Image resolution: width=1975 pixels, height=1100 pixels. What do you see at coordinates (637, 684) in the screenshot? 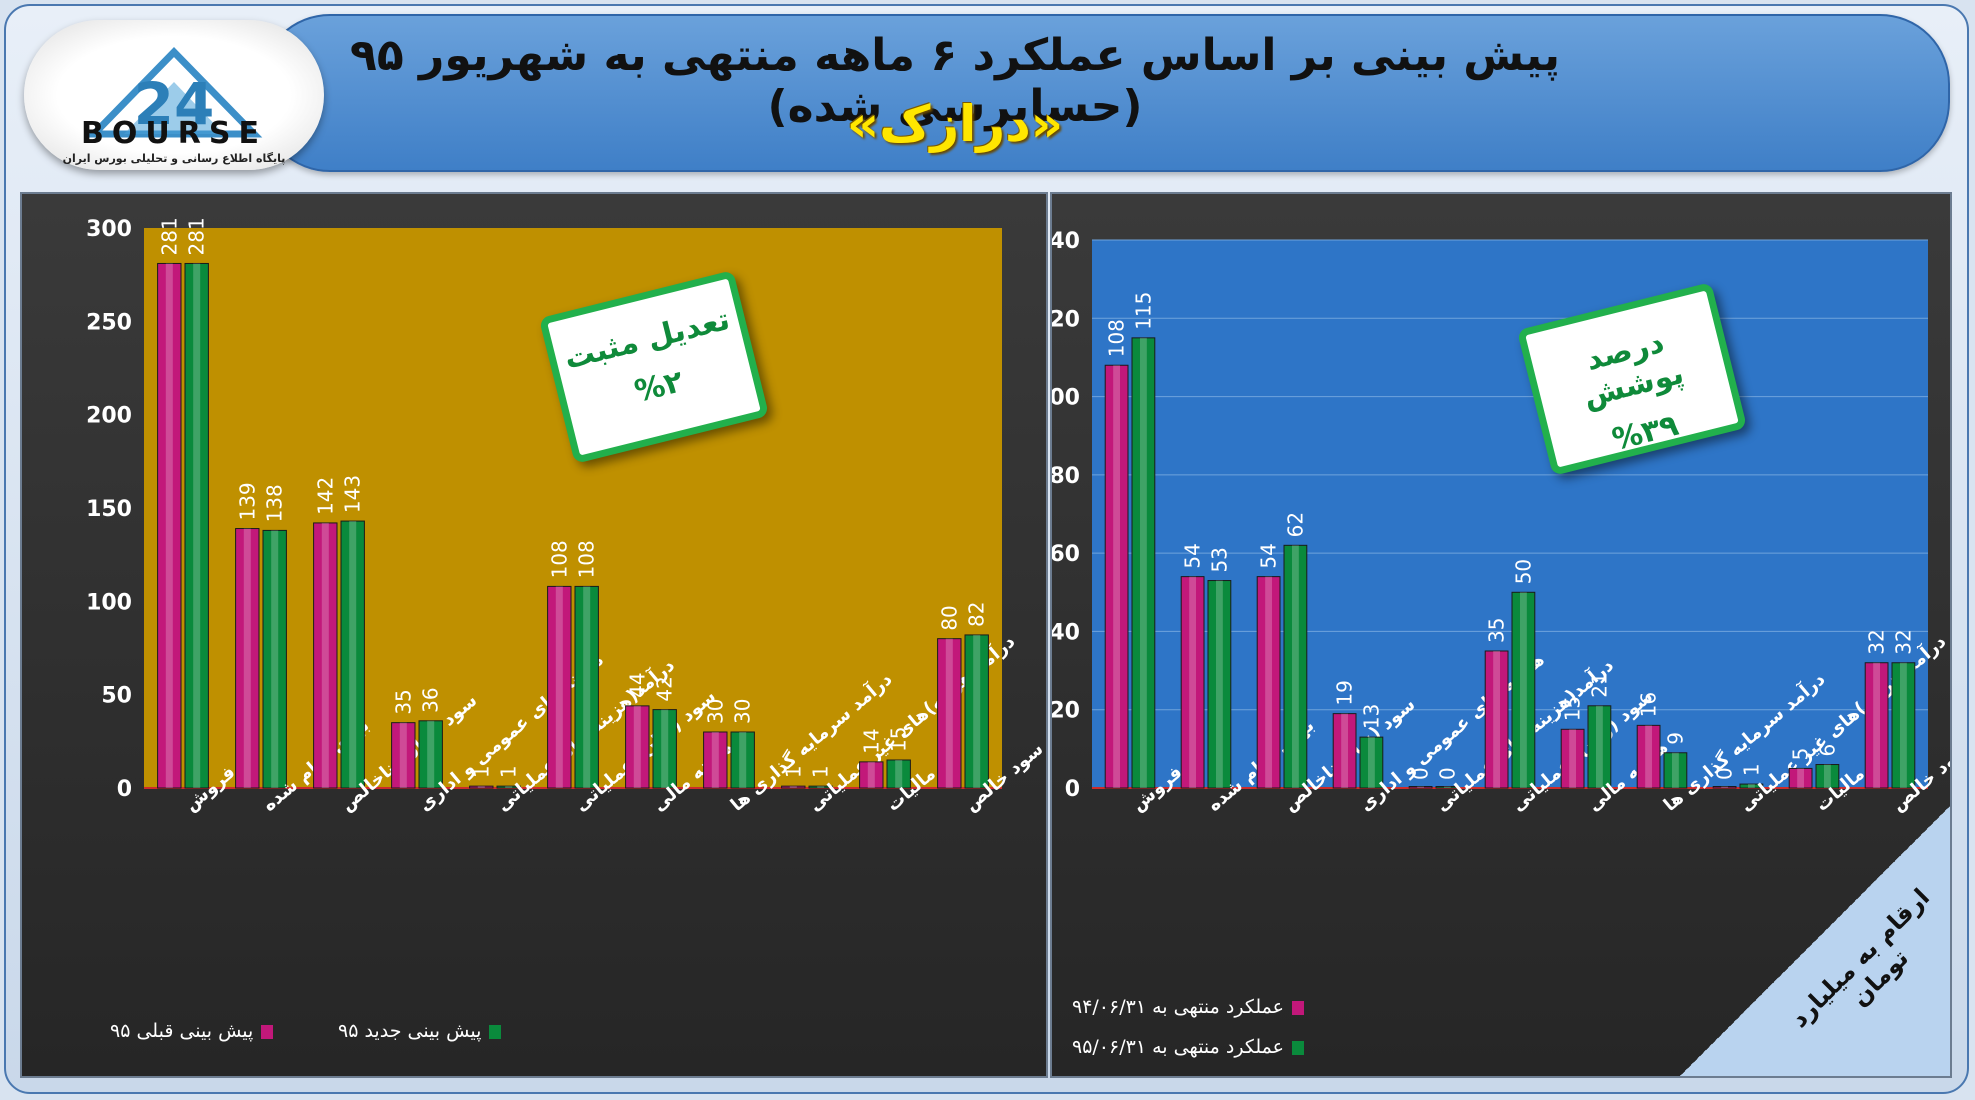
I see `data-label: 44` at bounding box center [637, 684].